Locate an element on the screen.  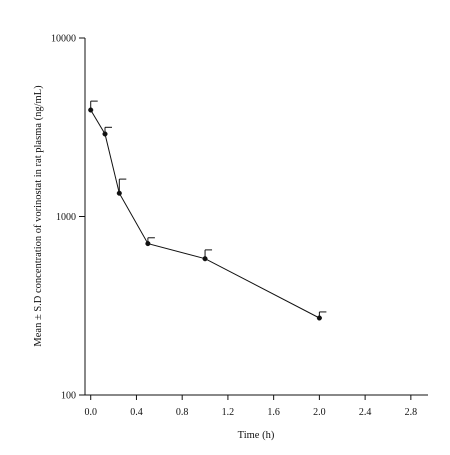
y-tick-label: 10000 is located at coordinates (63, 39).